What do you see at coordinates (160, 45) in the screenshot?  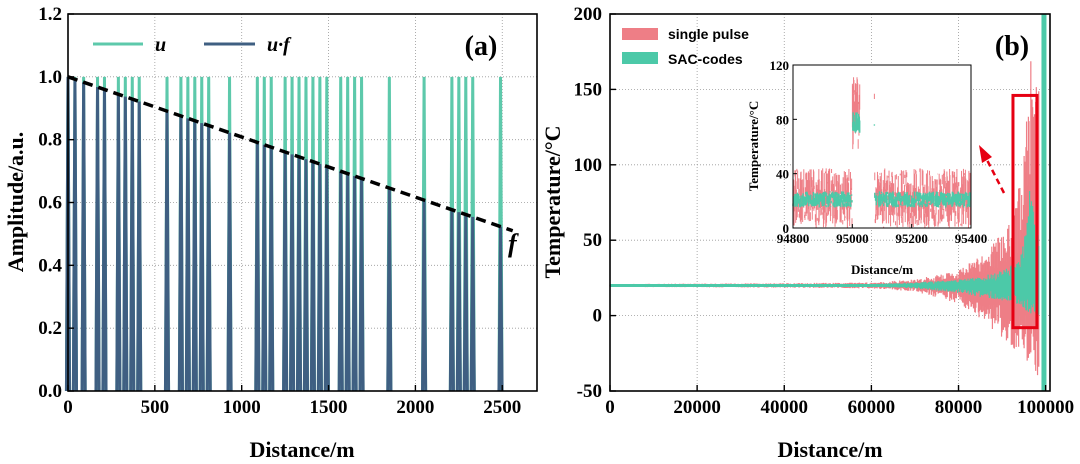 I see `legend-label-u: u` at bounding box center [160, 45].